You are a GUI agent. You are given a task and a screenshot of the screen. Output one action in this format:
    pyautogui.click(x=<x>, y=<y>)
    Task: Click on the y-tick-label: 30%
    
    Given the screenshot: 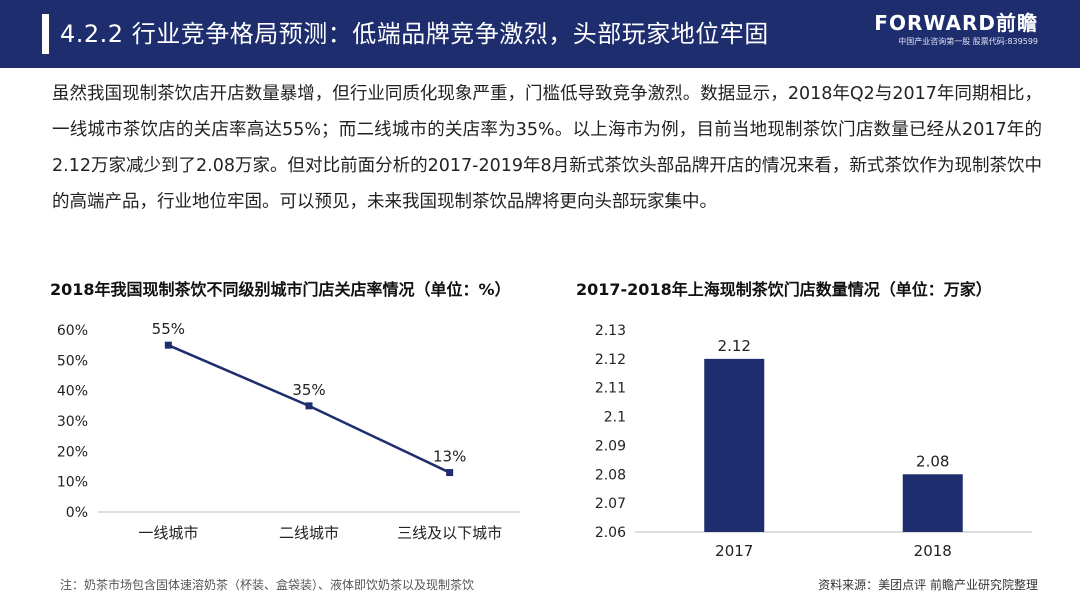 What is the action you would take?
    pyautogui.click(x=72, y=422)
    